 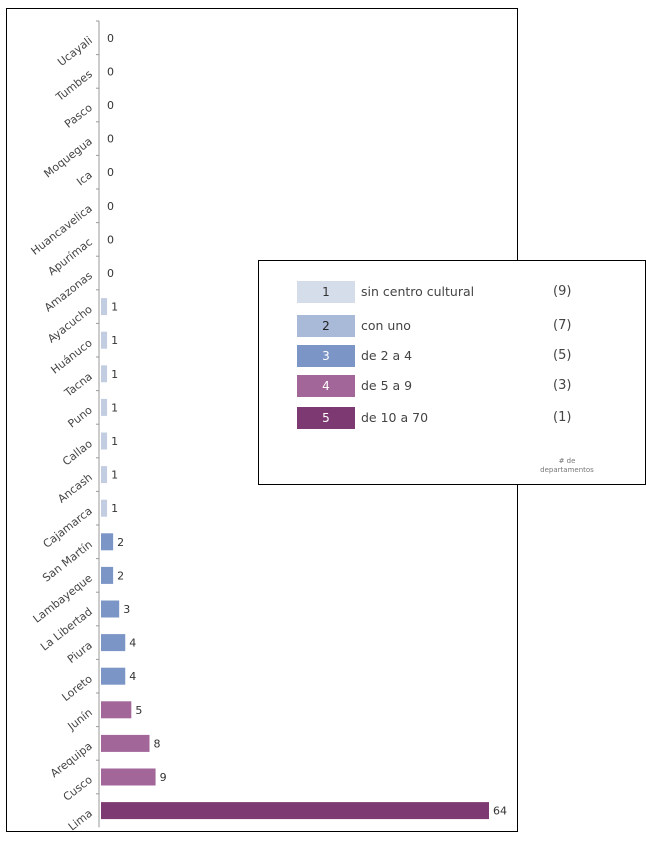 I want to click on category-label: Ica, so click(x=84, y=178).